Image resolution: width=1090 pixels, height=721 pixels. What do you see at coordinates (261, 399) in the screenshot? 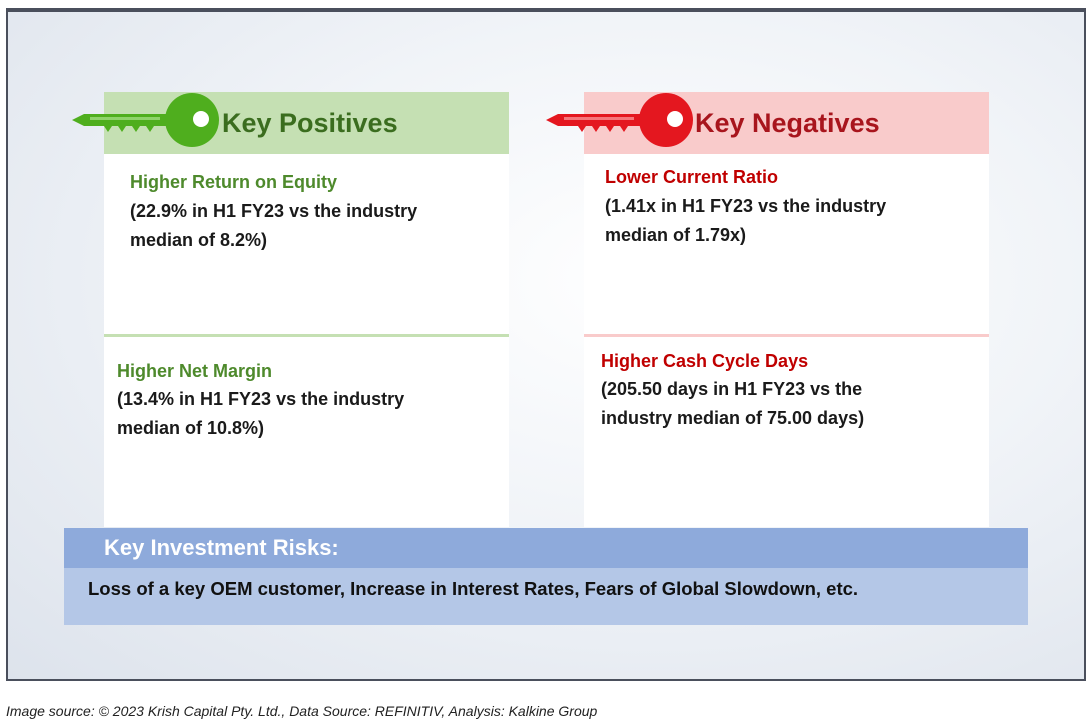
I see `positive-2-line1: (13.4% in H1 FY23 vs the industry` at bounding box center [261, 399].